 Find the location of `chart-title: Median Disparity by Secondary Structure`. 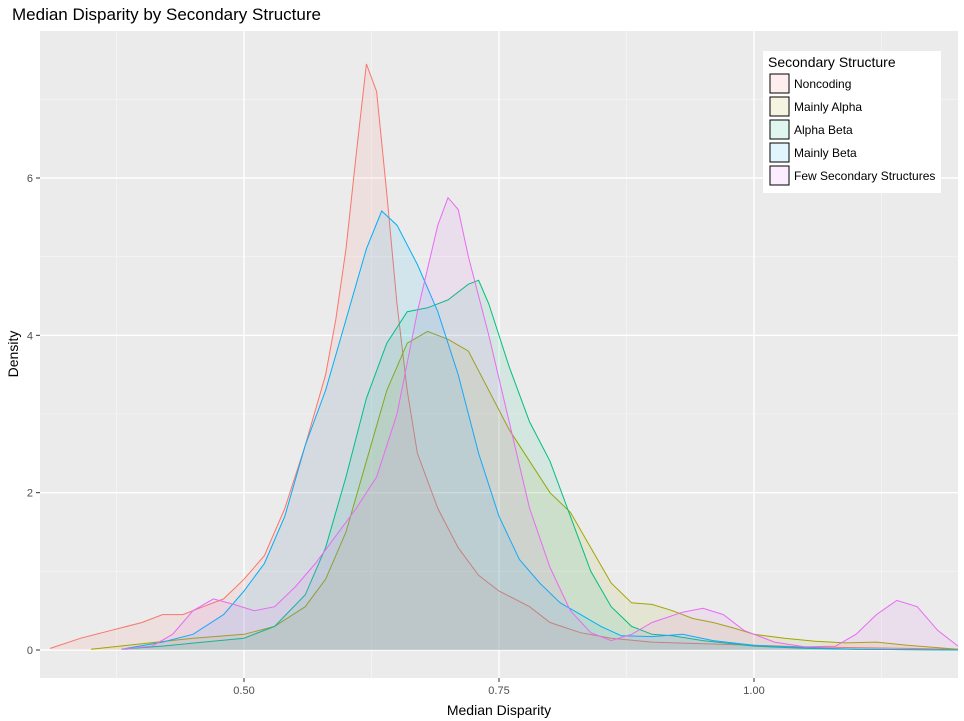

chart-title: Median Disparity by Secondary Structure is located at coordinates (166, 14).